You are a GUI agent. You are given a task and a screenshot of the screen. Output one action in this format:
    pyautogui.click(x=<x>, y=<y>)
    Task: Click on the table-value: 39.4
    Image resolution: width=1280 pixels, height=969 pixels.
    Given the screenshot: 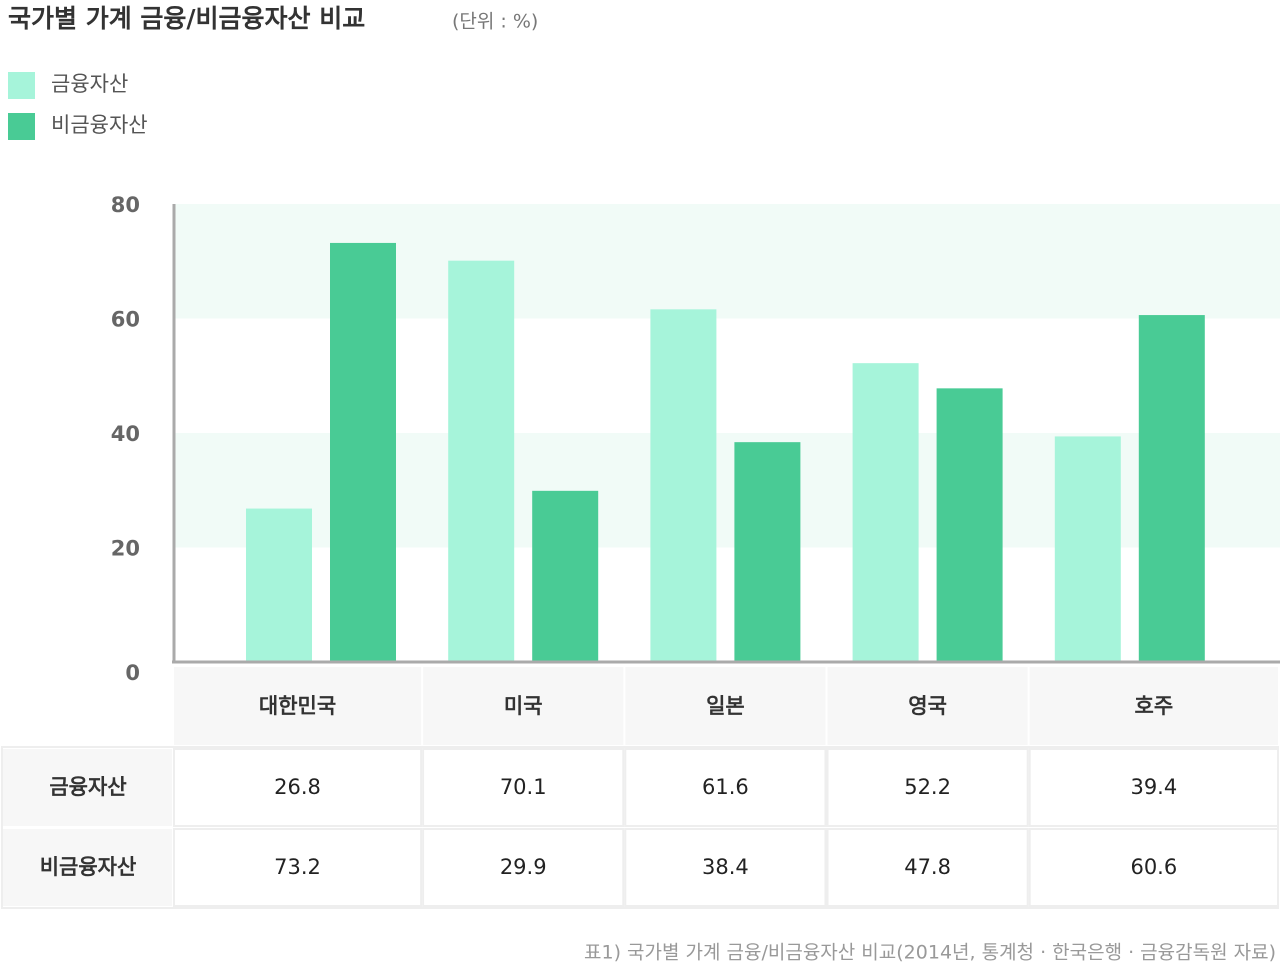 What is the action you would take?
    pyautogui.click(x=1153, y=787)
    